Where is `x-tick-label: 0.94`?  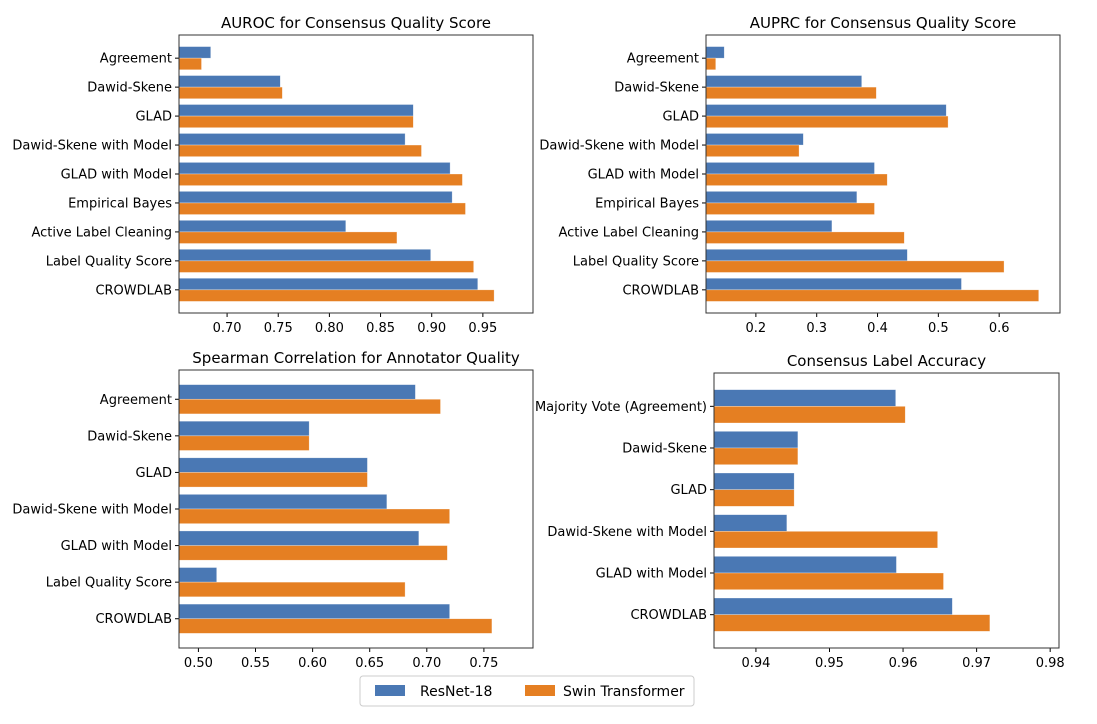 x-tick-label: 0.94 is located at coordinates (755, 663).